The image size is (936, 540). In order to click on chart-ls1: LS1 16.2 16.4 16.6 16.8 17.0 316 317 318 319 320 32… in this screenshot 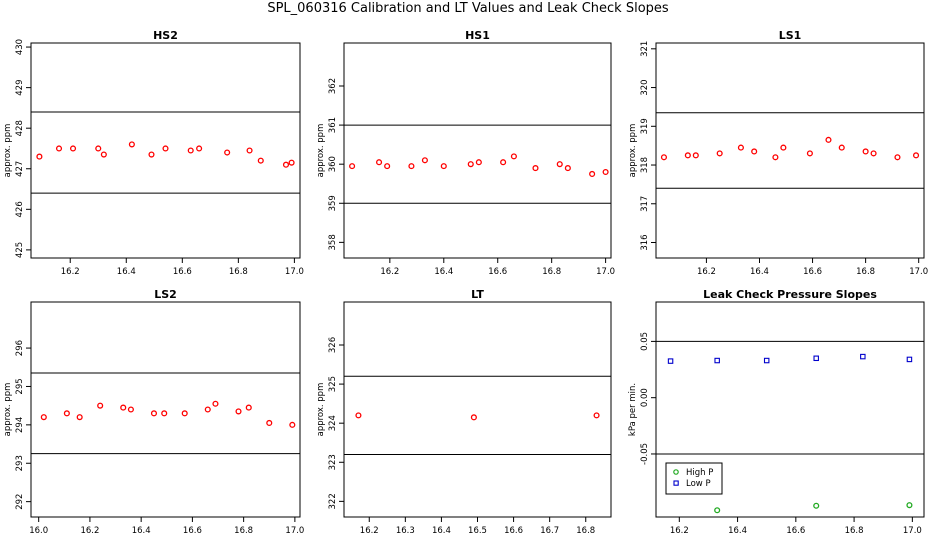, I will do `click(778, 153)`.